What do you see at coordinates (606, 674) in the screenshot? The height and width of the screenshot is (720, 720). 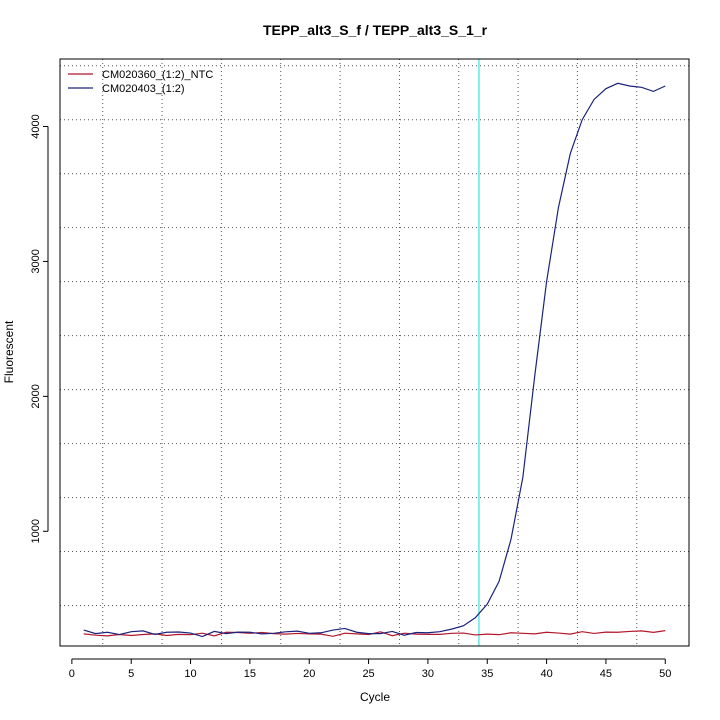 I see `x-tick-label: 45` at bounding box center [606, 674].